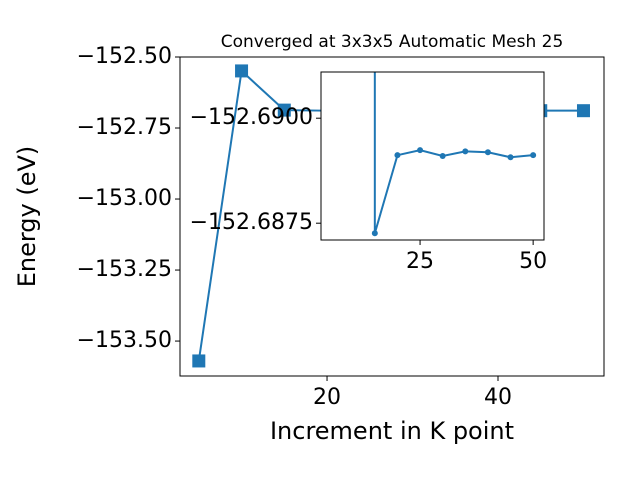  I want to click on axes-frame, so click(432, 156).